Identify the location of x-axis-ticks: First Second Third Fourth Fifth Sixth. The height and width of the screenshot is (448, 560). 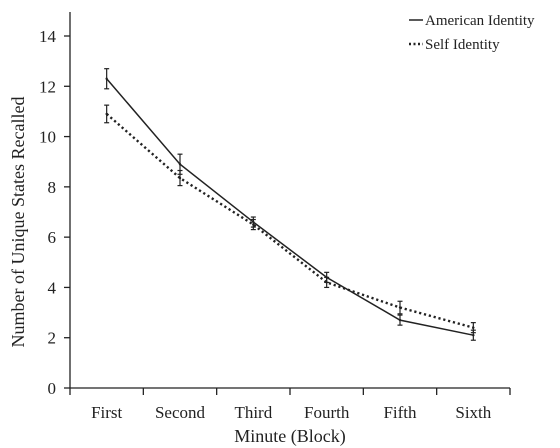
(290, 405).